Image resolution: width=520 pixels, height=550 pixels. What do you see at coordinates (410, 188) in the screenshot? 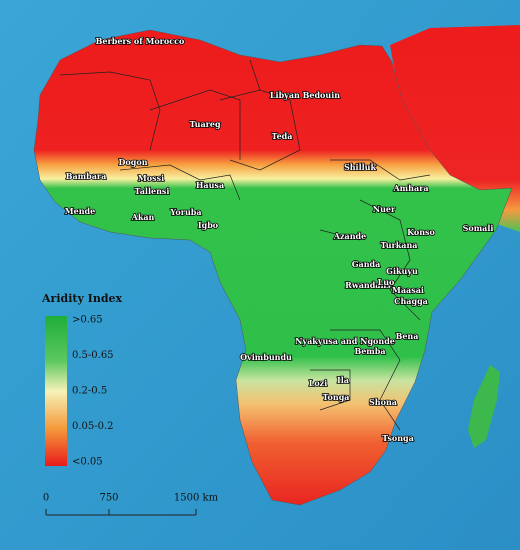
I see `group-label: Amhara` at bounding box center [410, 188].